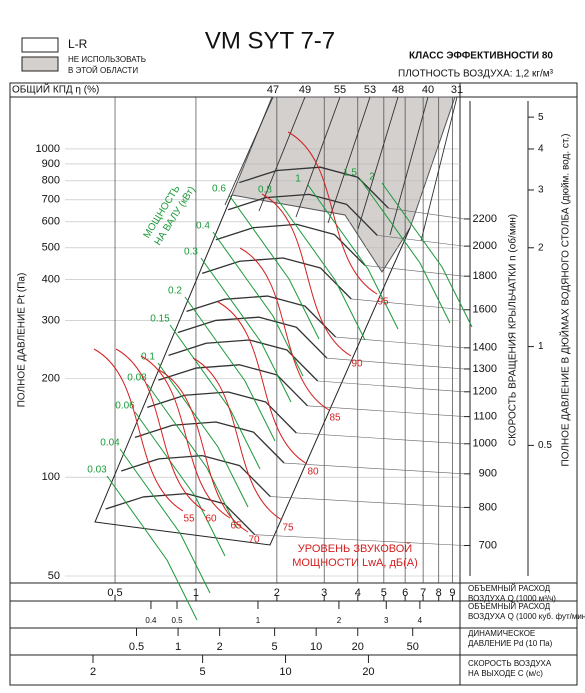  I want to click on x-tick-label: 3, so click(324, 593).